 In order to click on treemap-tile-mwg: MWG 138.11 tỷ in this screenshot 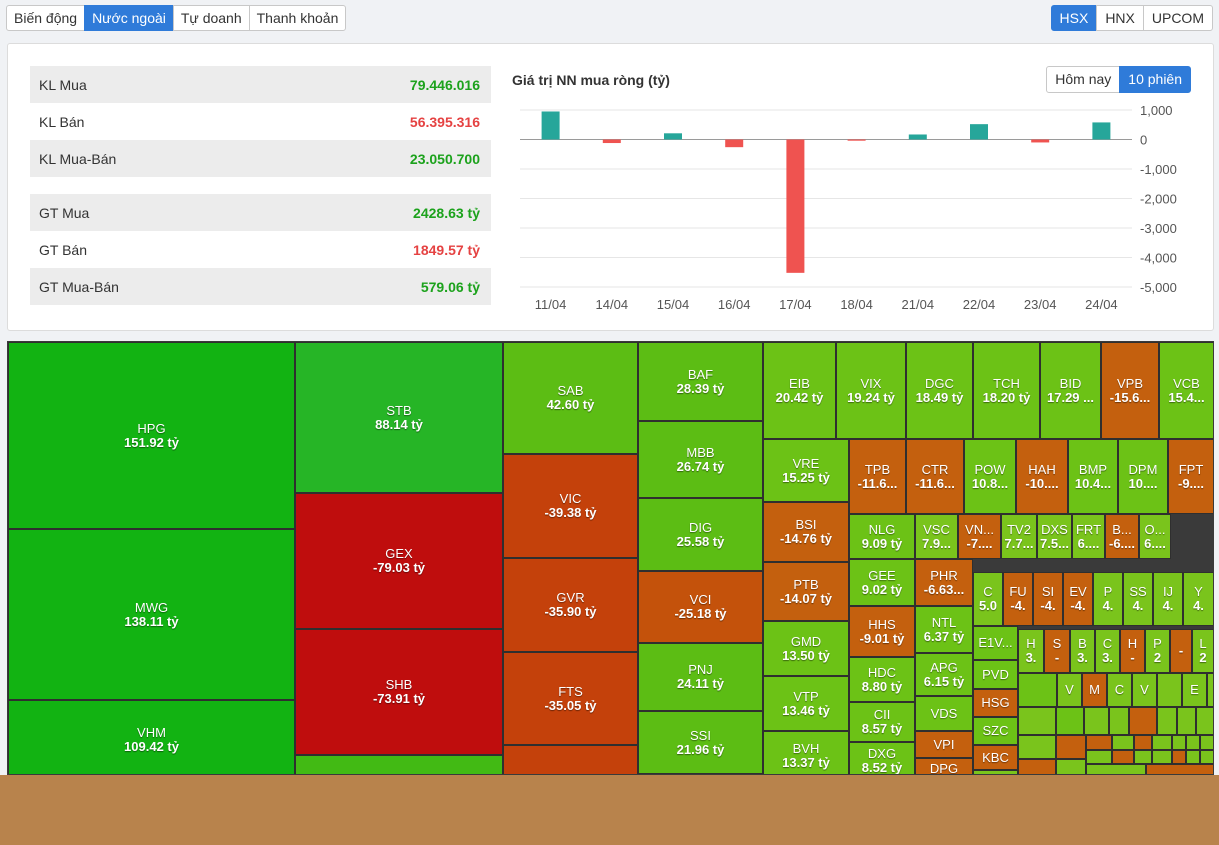, I will do `click(151, 614)`.